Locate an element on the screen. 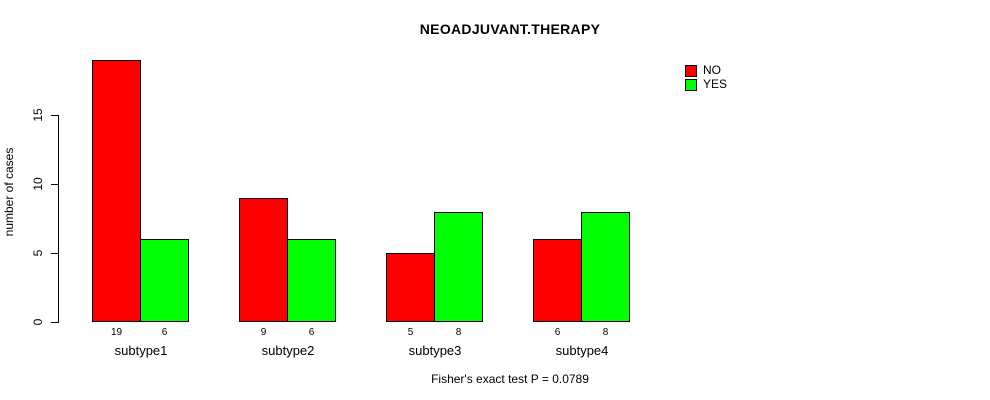  category-label: subtype1 is located at coordinates (141, 350).